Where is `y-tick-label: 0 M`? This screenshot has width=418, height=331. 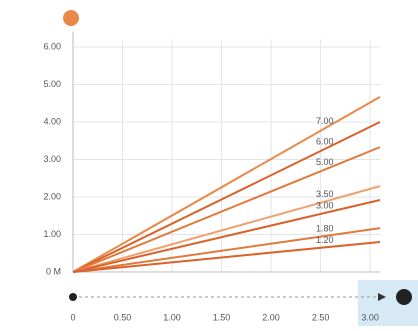 y-tick-label: 0 M is located at coordinates (53, 271).